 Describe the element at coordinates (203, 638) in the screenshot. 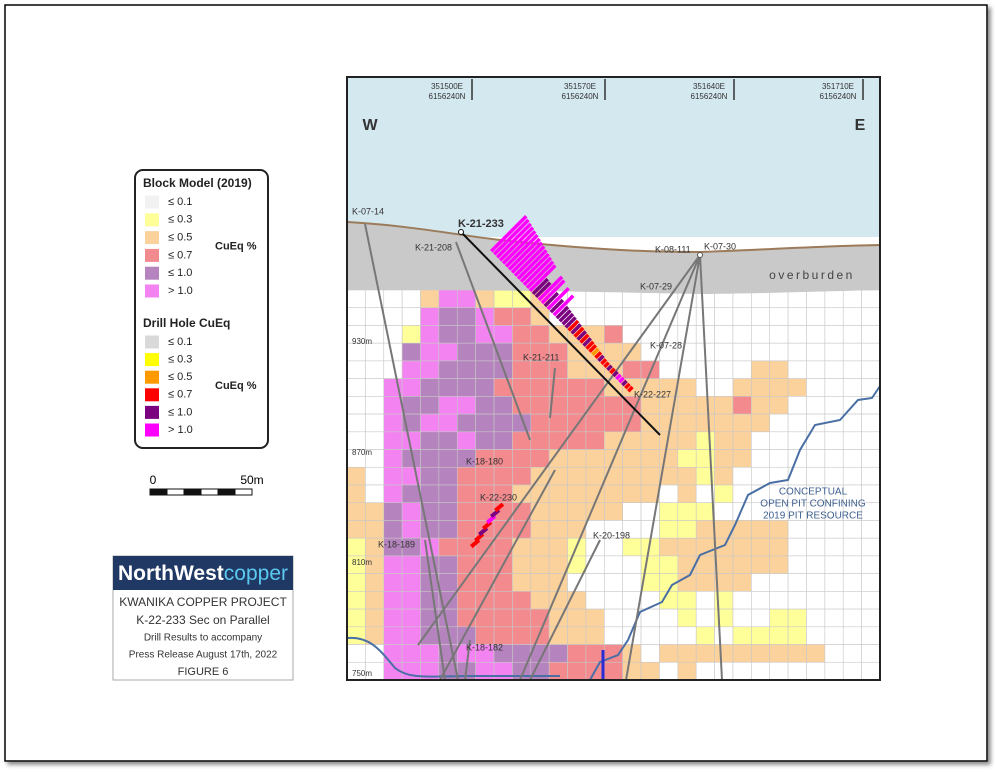

I see `title-line: Drill Results to accompany` at that location.